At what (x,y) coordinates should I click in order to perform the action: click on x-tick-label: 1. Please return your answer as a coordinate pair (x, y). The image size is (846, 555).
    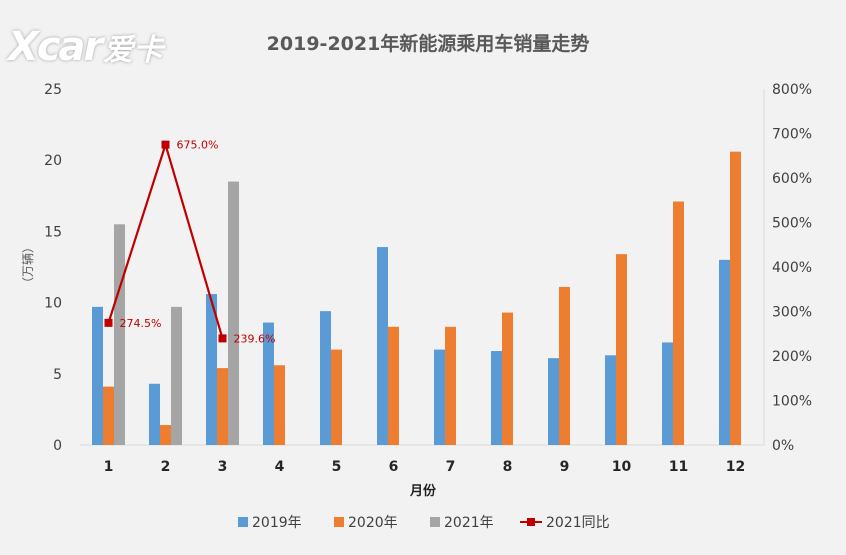
    Looking at the image, I should click on (109, 467).